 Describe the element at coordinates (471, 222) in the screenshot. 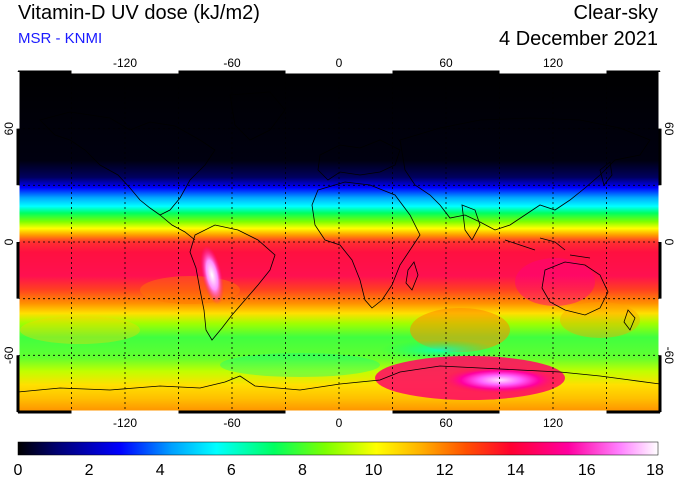

I see `coastline-india` at that location.